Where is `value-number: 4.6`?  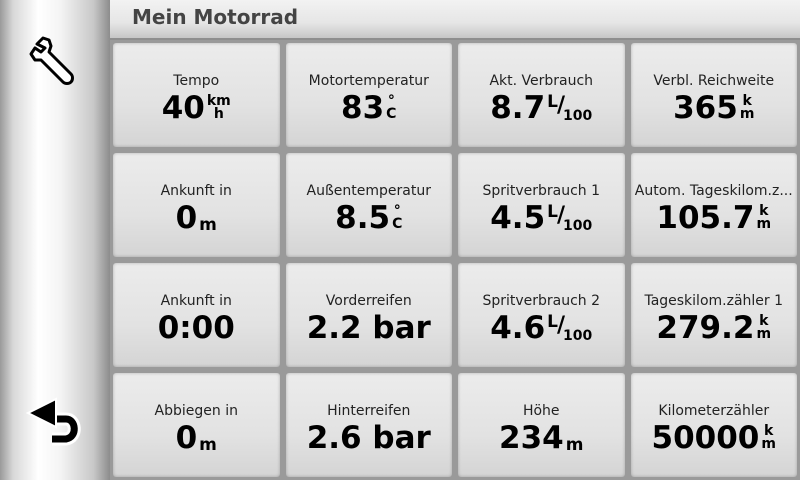 value-number: 4.6 is located at coordinates (518, 327).